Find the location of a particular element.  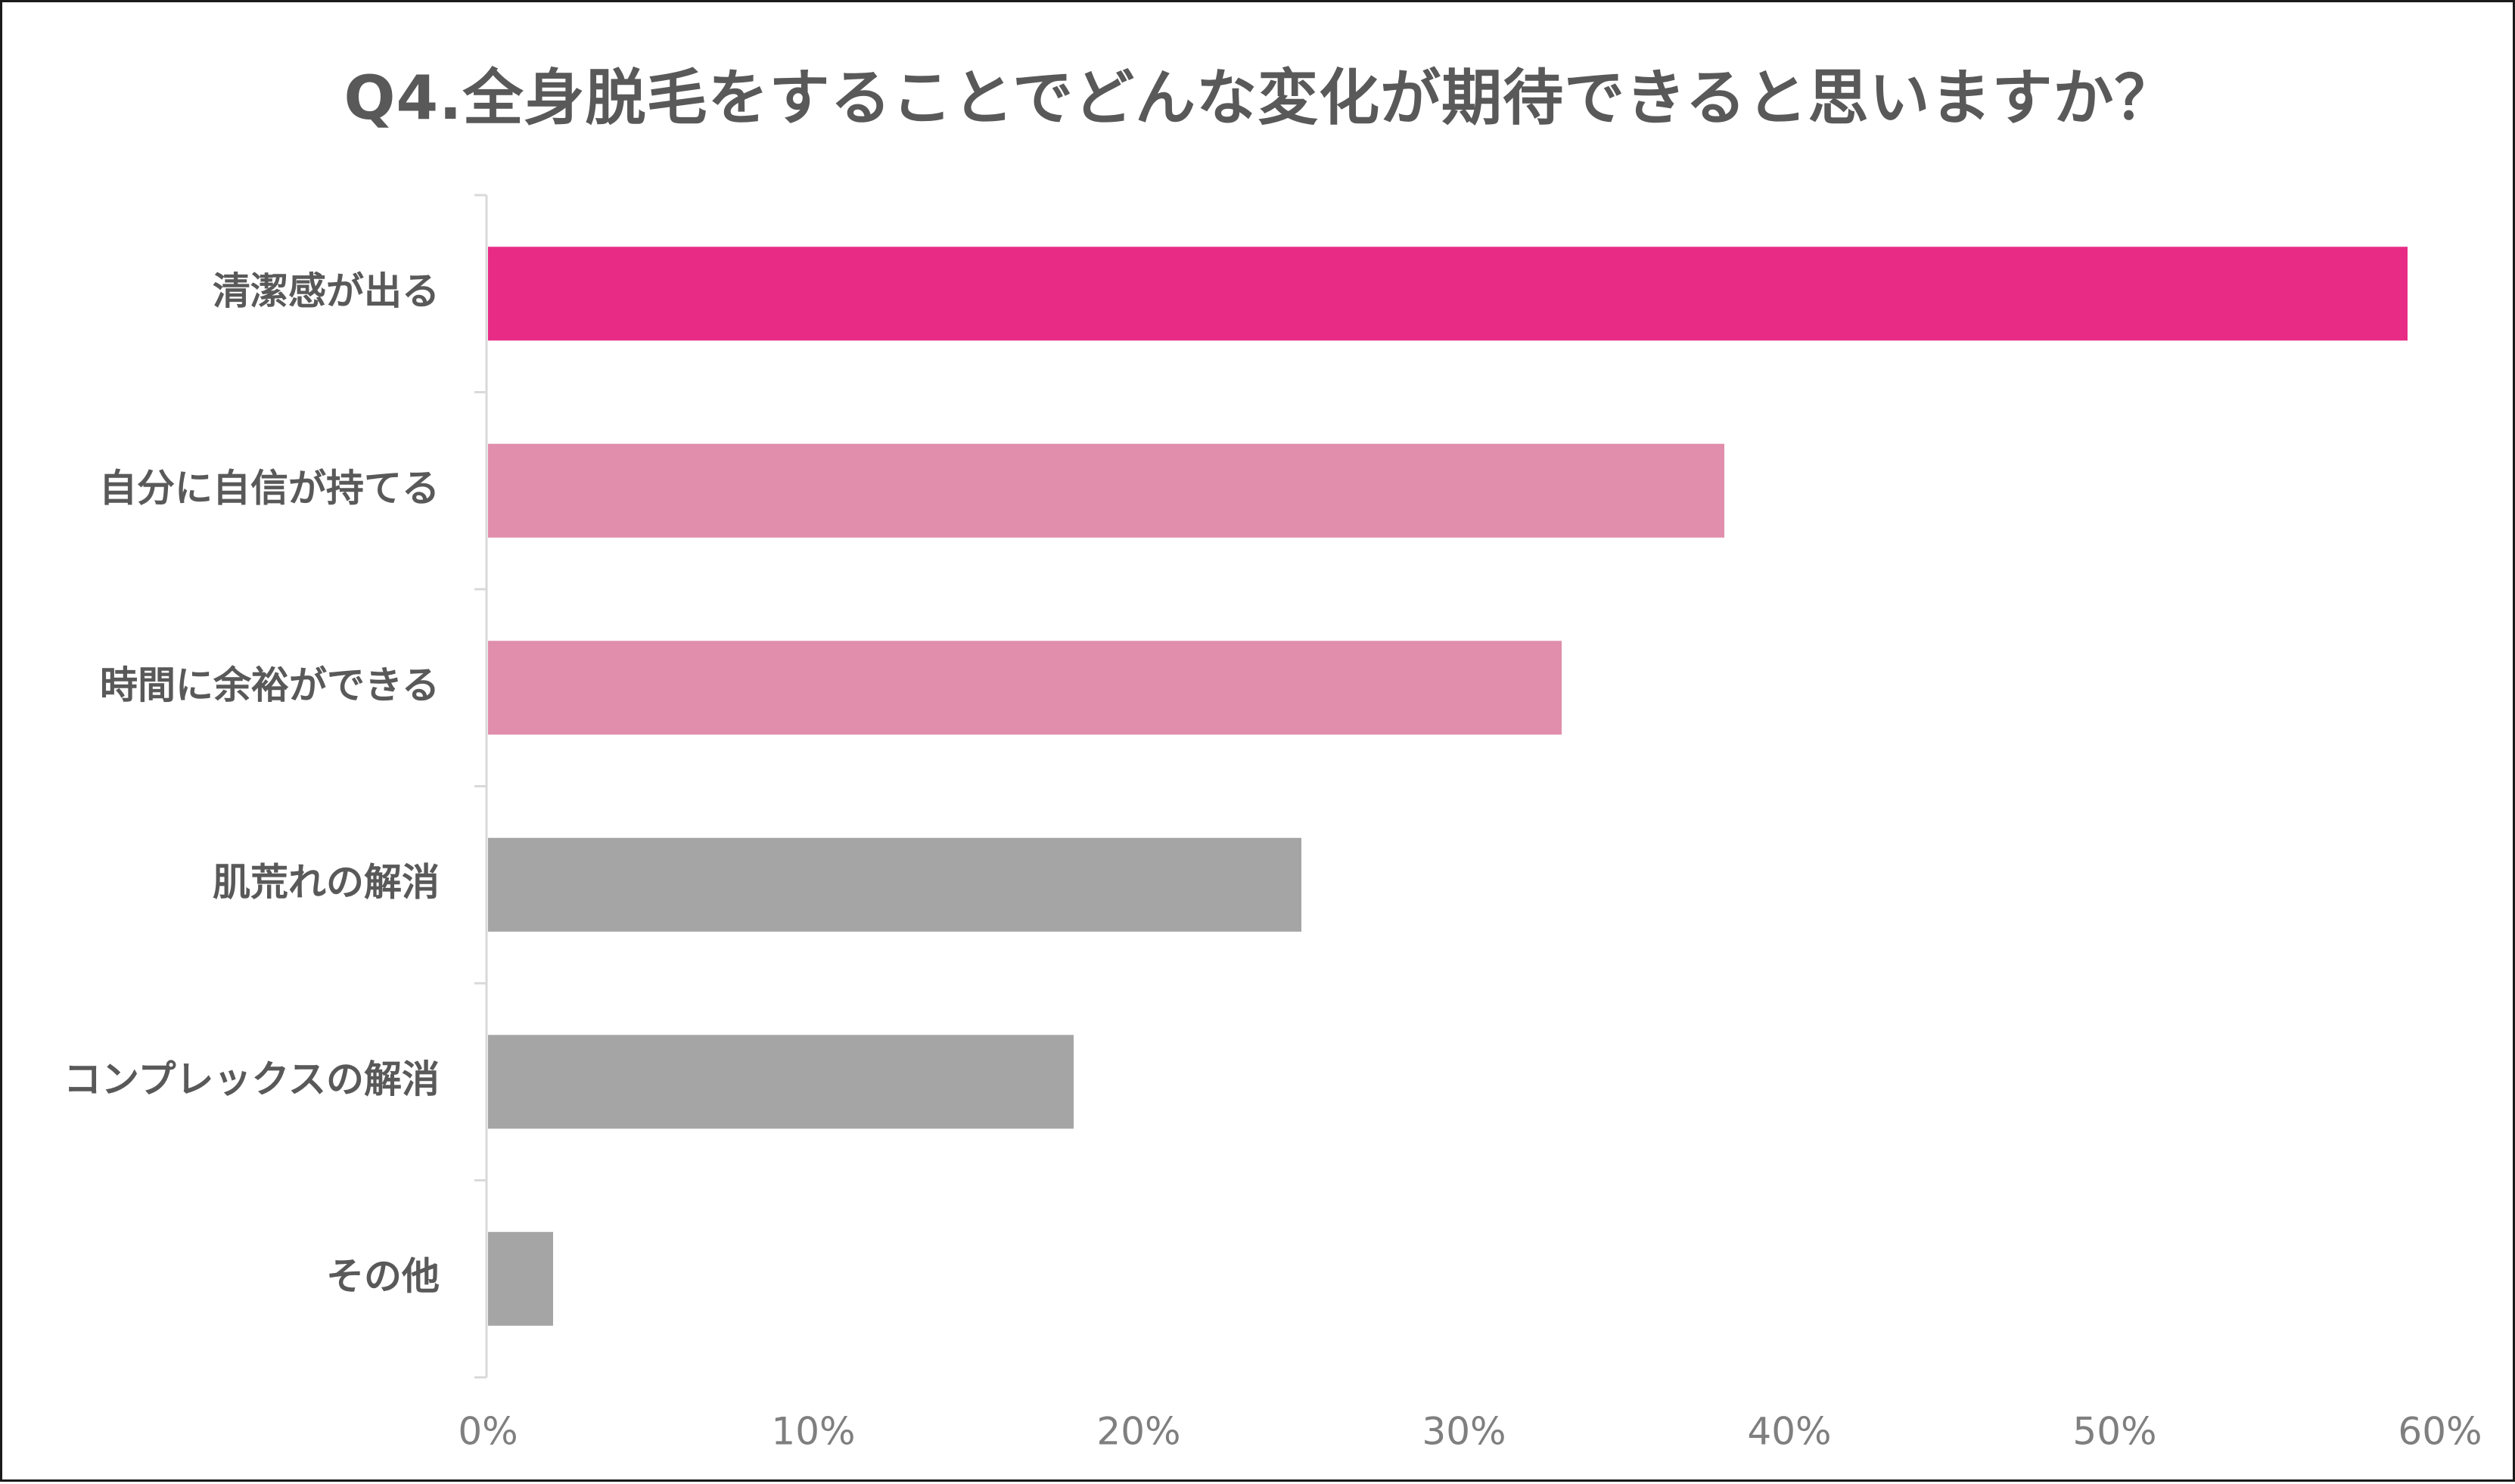

x-tick-label-0: 0% is located at coordinates (488, 1432).